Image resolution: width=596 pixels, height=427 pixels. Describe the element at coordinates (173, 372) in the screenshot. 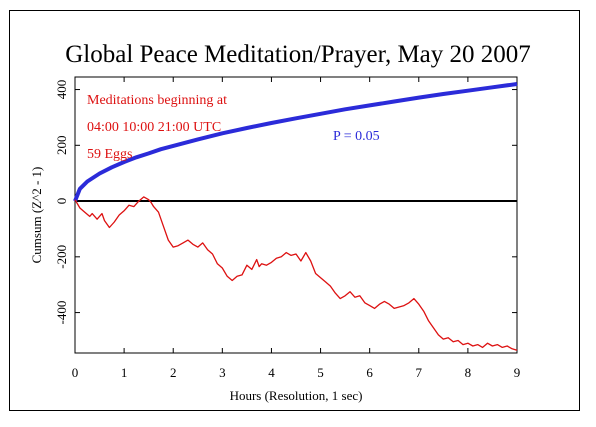

I see `x-tick-label: 2` at that location.